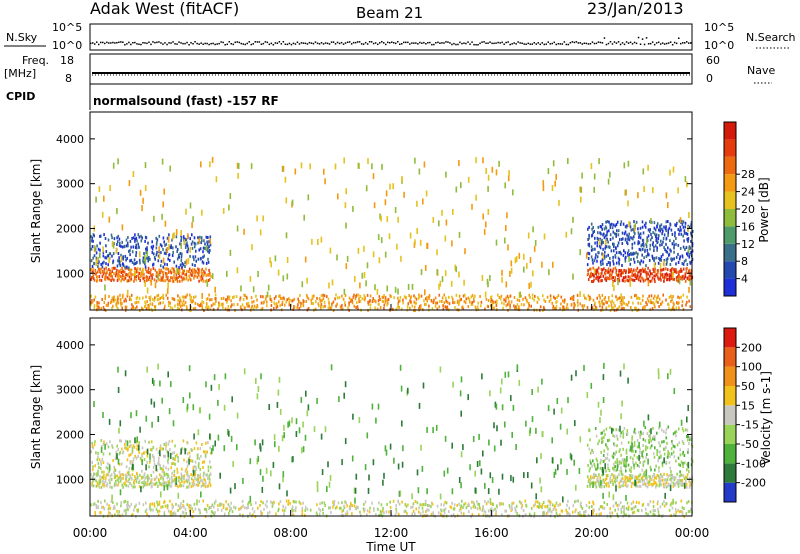 This screenshot has height=554, width=800. What do you see at coordinates (391, 41) in the screenshot?
I see `nsky-series` at bounding box center [391, 41].